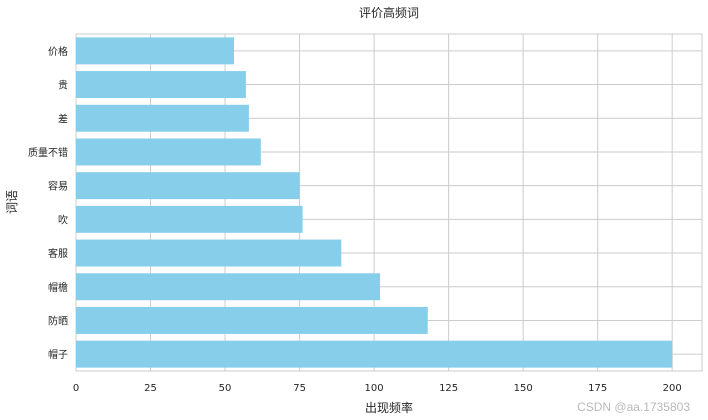  I want to click on y-tick-label: 贵, so click(63, 85).